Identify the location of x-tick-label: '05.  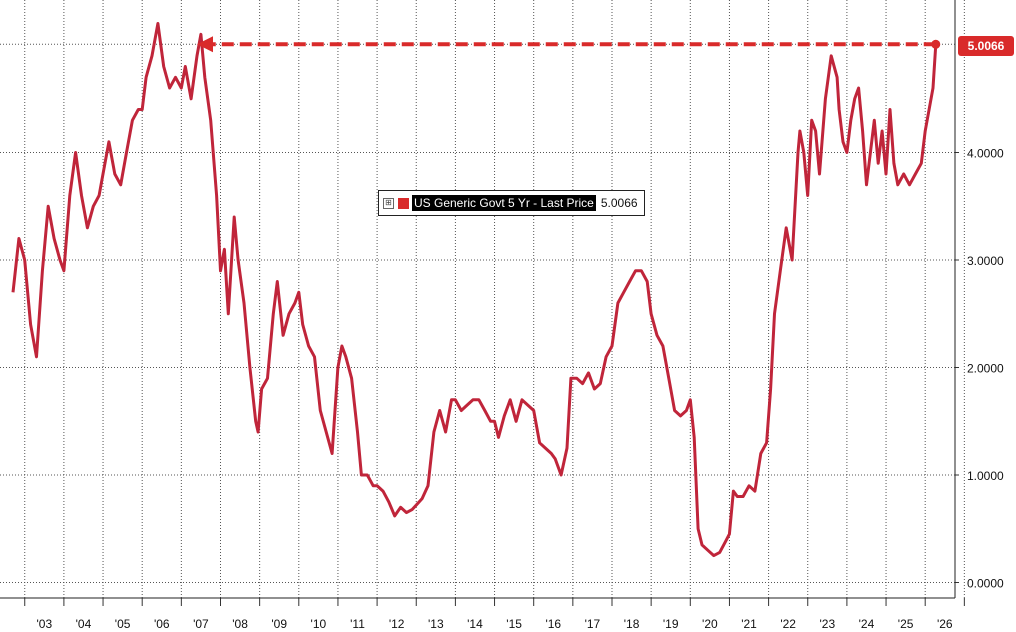
(123, 624).